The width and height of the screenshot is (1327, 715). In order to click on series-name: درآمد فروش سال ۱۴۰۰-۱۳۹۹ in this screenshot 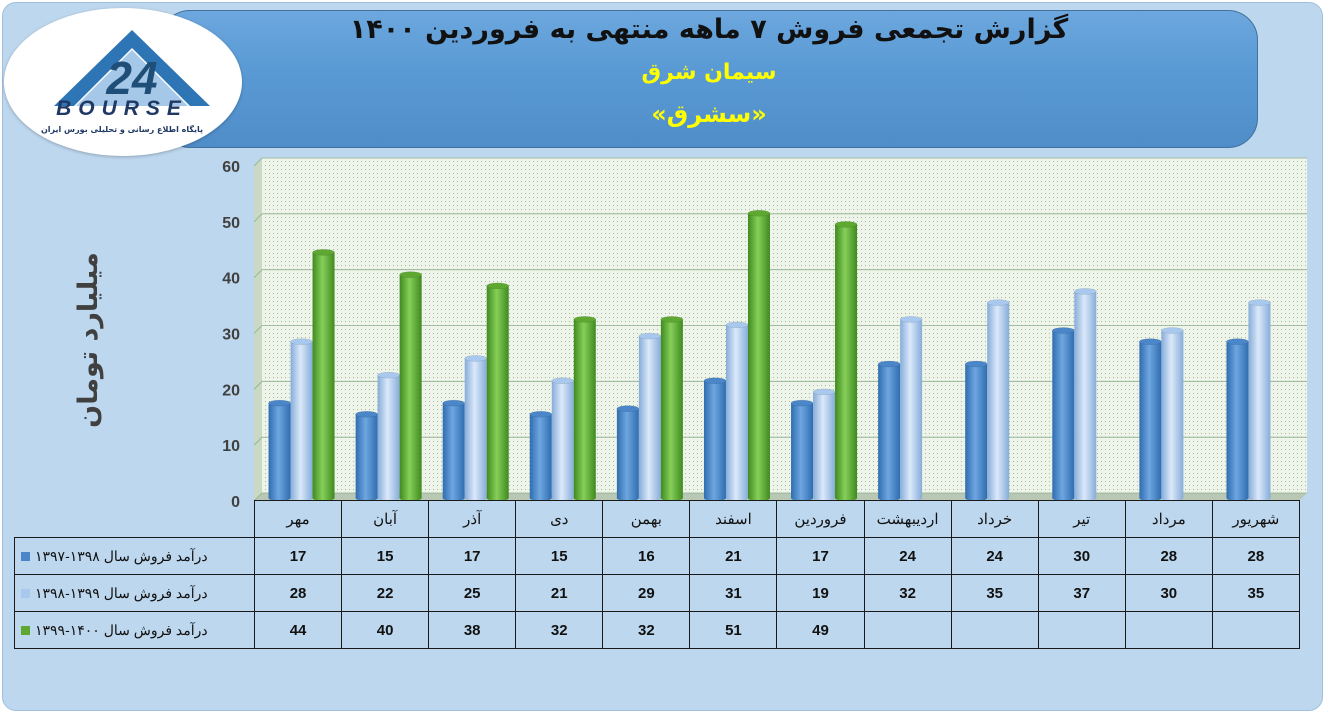, I will do `click(121, 629)`.